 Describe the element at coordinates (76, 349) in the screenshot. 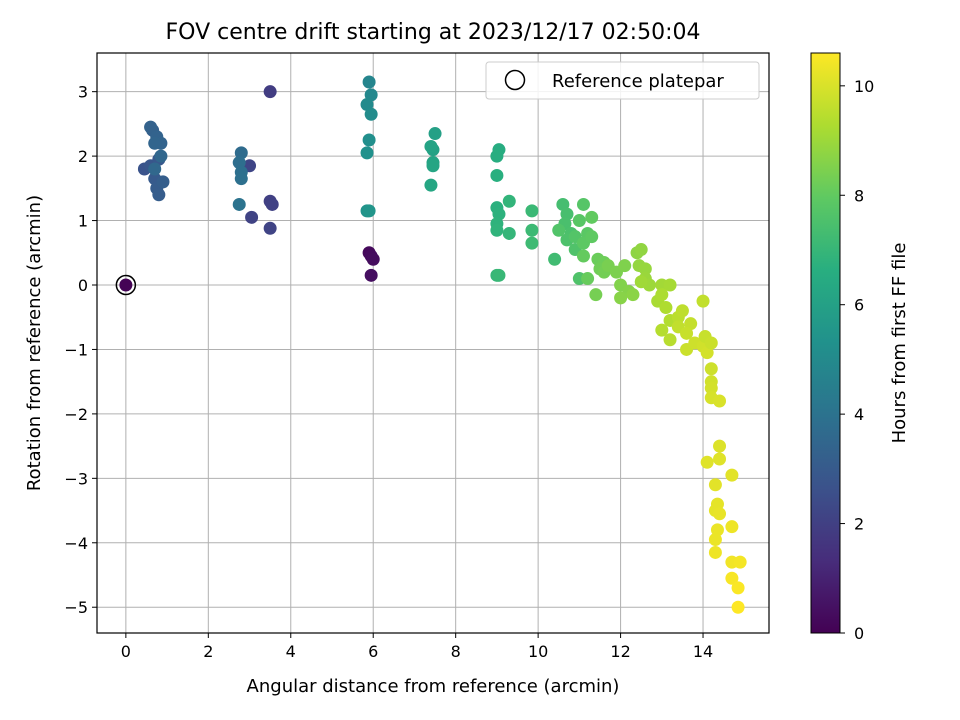

I see `y-tick-label: −1` at that location.